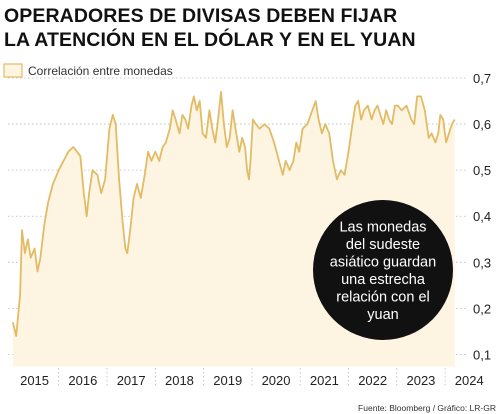 Image resolution: width=500 pixels, height=414 pixels. I want to click on y-tick-label: 0,4, so click(482, 216).